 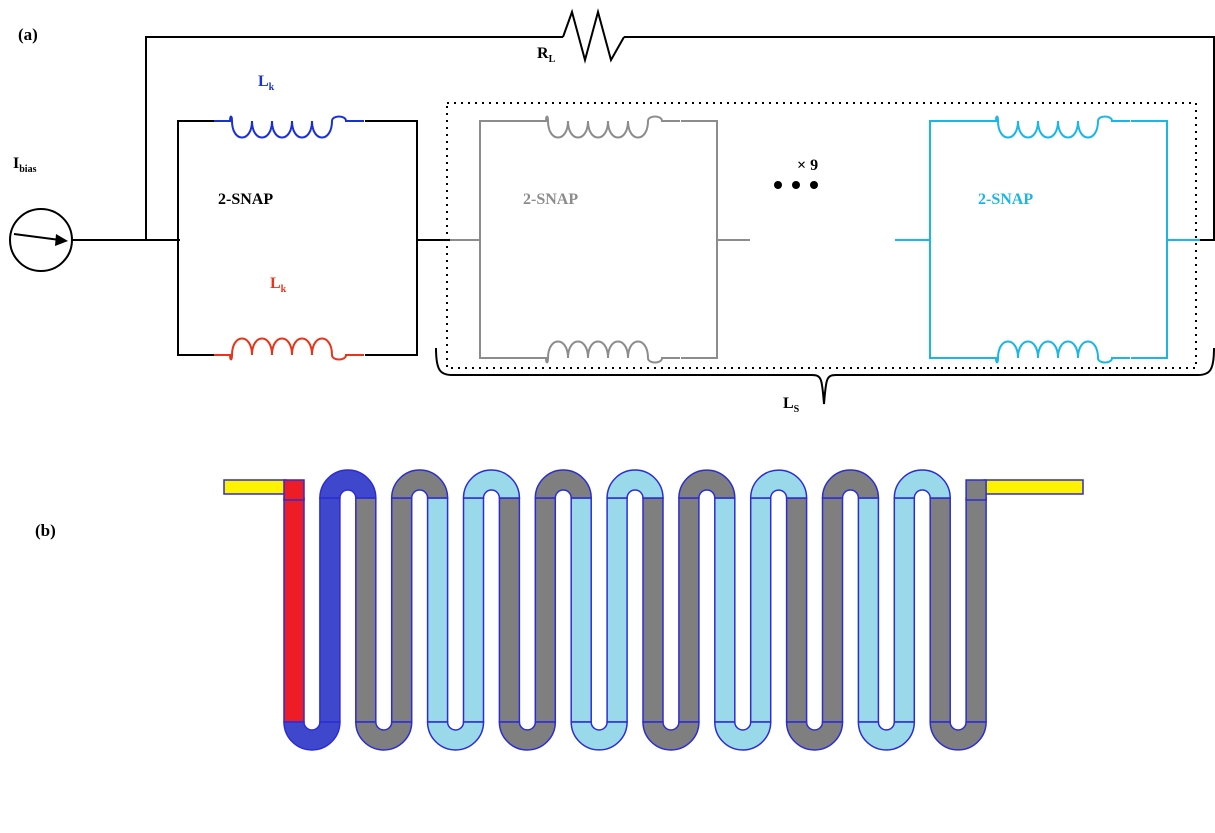 What do you see at coordinates (94, 240) in the screenshot?
I see `current-source-ibias` at bounding box center [94, 240].